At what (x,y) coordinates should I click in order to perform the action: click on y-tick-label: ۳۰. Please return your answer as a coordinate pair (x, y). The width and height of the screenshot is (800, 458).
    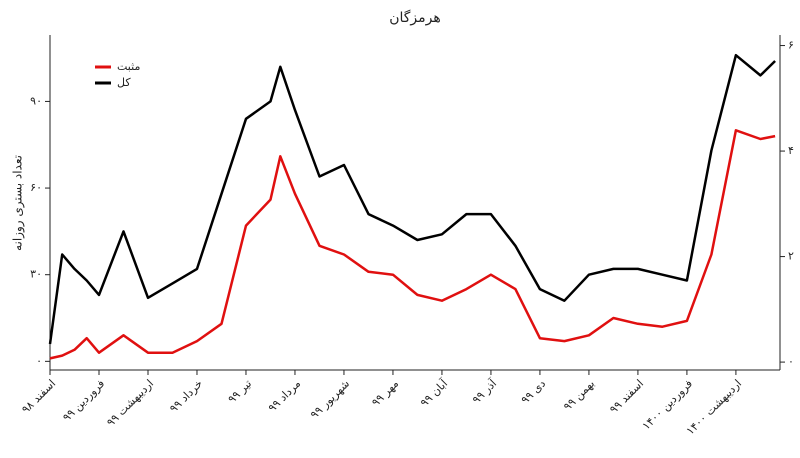
    Looking at the image, I should click on (36, 274).